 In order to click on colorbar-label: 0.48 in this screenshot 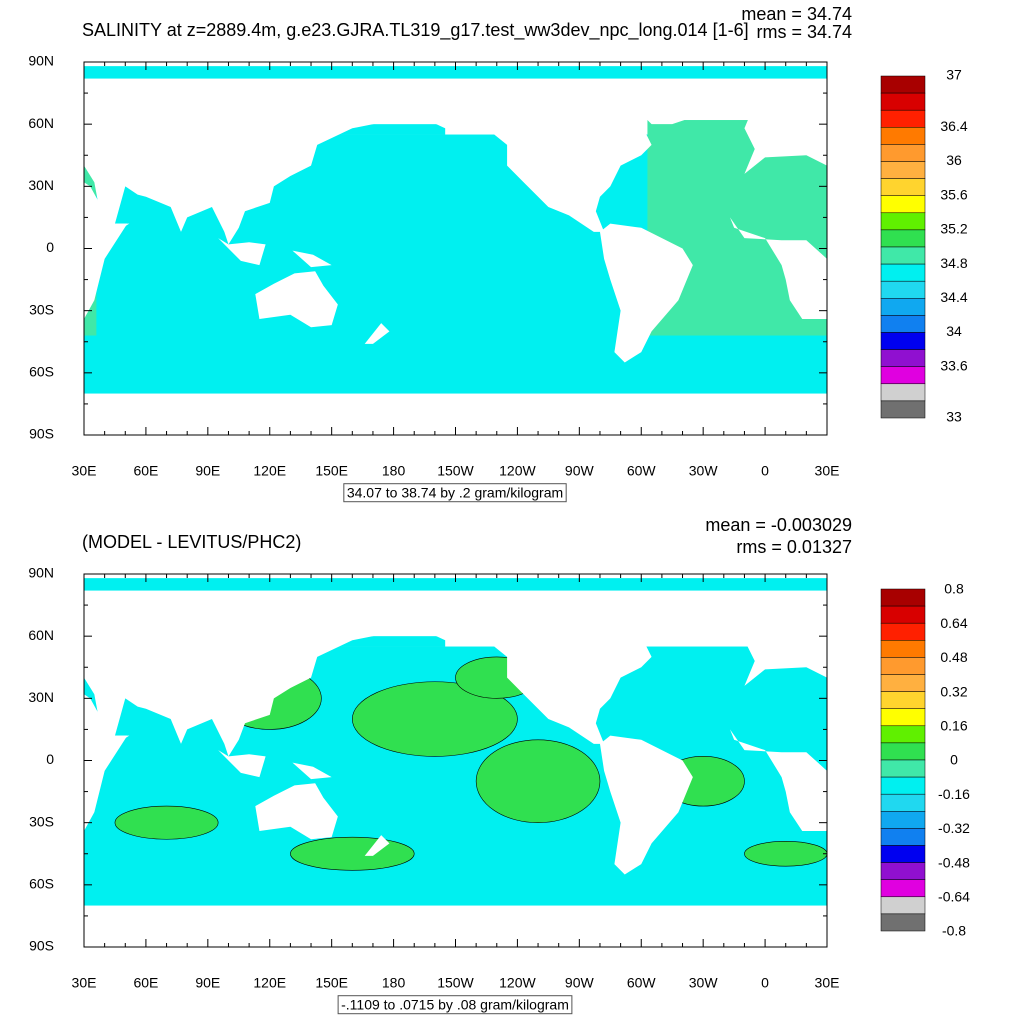, I will do `click(953, 657)`.